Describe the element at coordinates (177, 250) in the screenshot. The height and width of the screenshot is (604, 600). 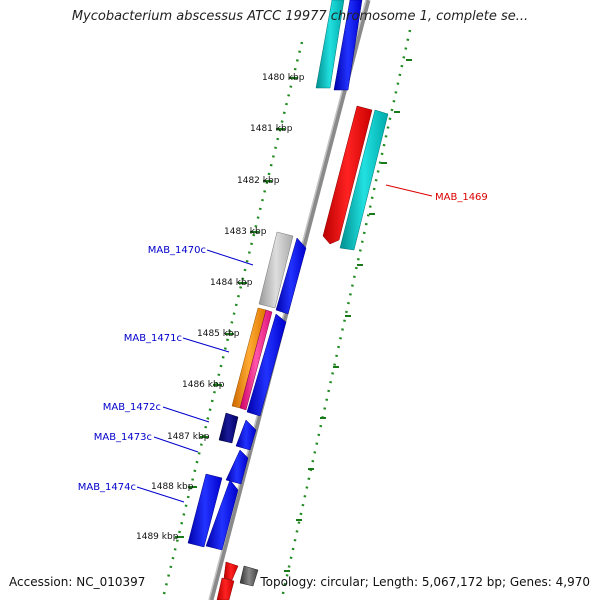
I see `gene-label-mab-1470c: MAB_1470c` at that location.